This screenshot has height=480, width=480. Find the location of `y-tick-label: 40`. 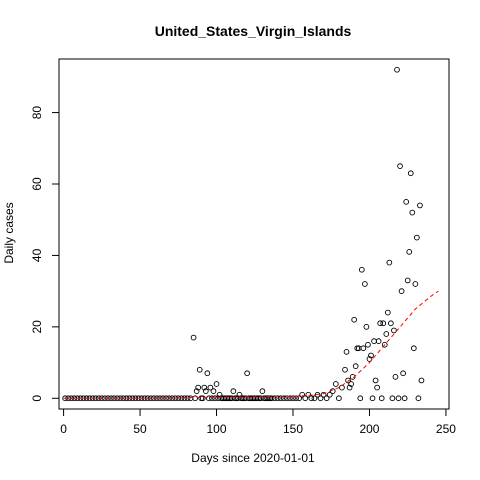

y-tick-label: 40 is located at coordinates (37, 255).